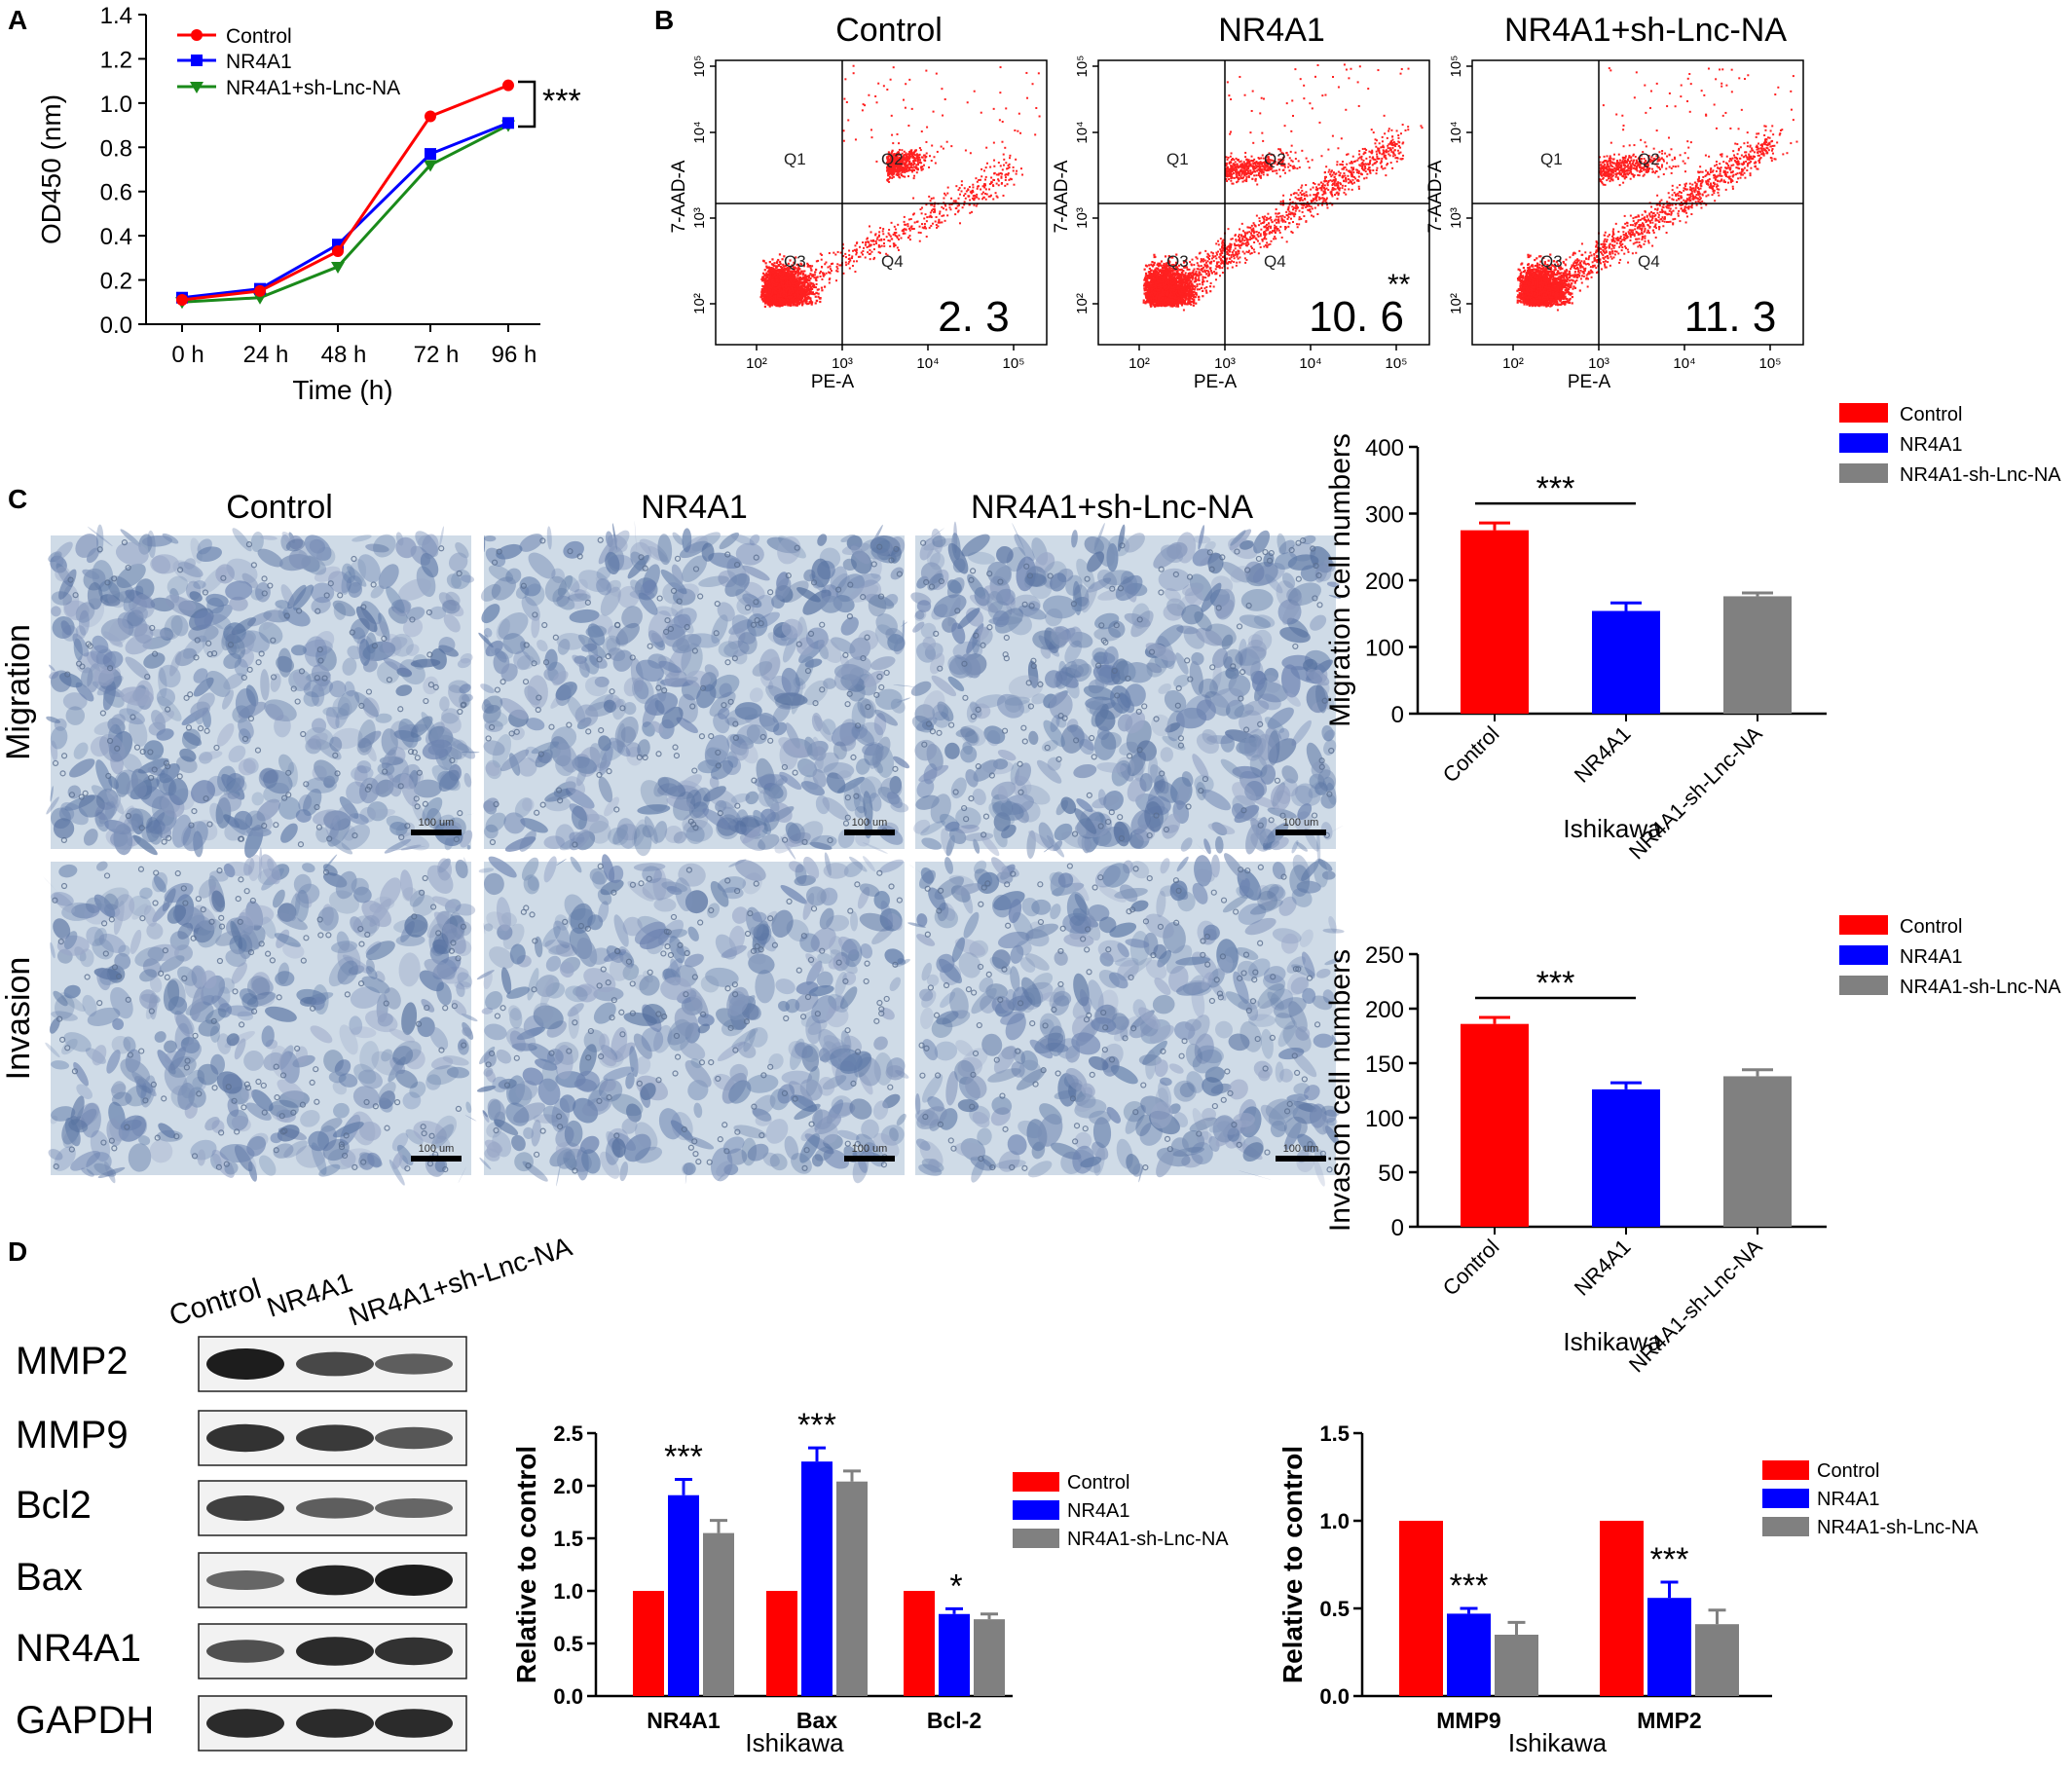 This screenshot has height=1771, width=2072. I want to click on x-tick-label: 0 h, so click(187, 355).